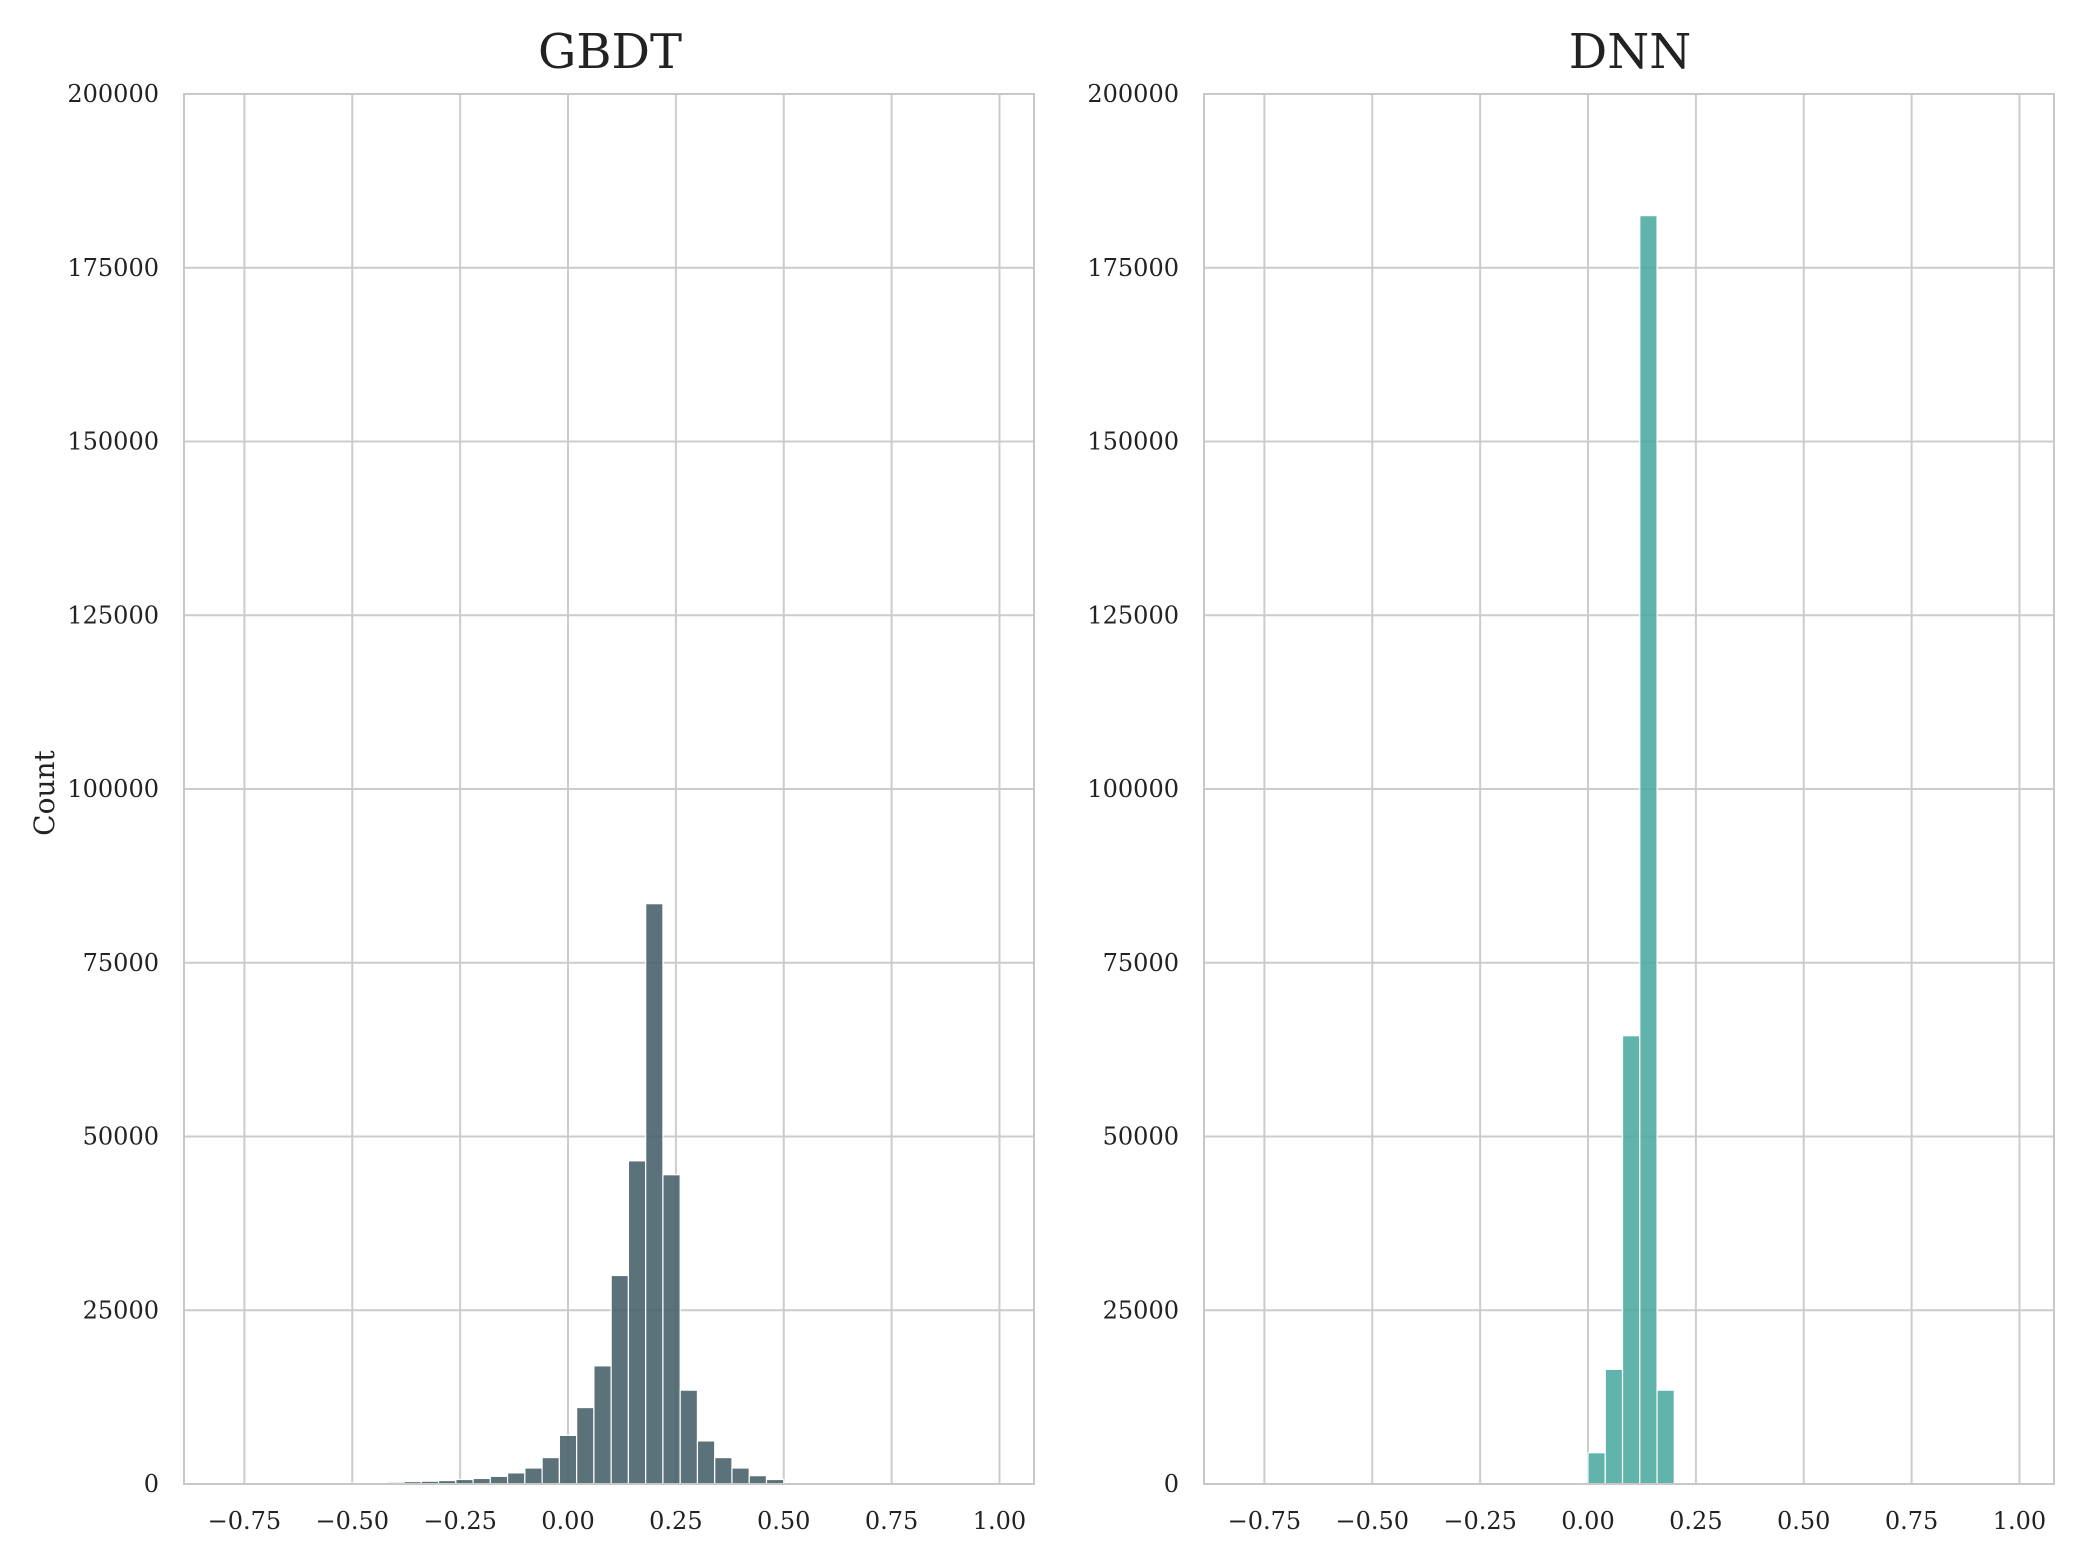  What do you see at coordinates (1630, 52) in the screenshot?
I see `dnn-title: DNN` at bounding box center [1630, 52].